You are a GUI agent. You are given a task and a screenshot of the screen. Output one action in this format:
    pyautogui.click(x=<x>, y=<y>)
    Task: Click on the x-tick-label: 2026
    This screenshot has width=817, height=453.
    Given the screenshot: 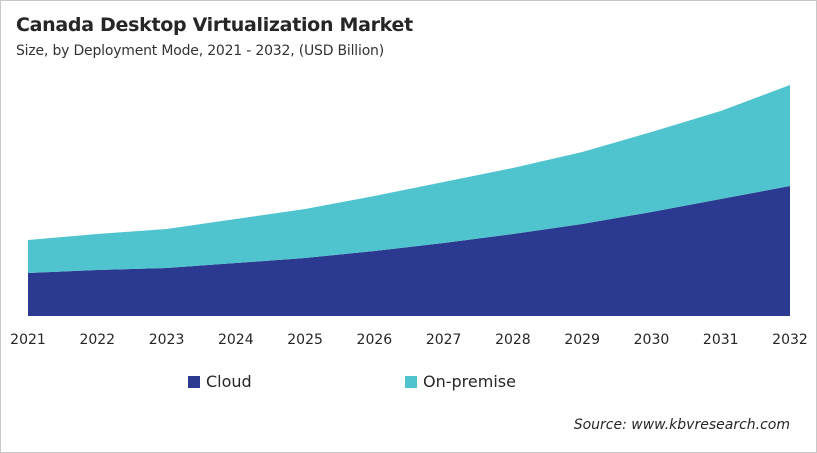 What is the action you would take?
    pyautogui.click(x=375, y=340)
    